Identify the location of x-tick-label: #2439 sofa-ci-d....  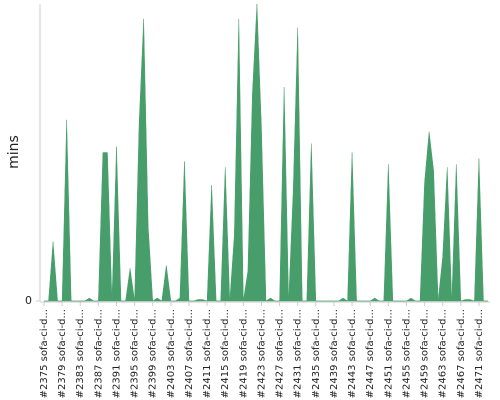
(334, 353).